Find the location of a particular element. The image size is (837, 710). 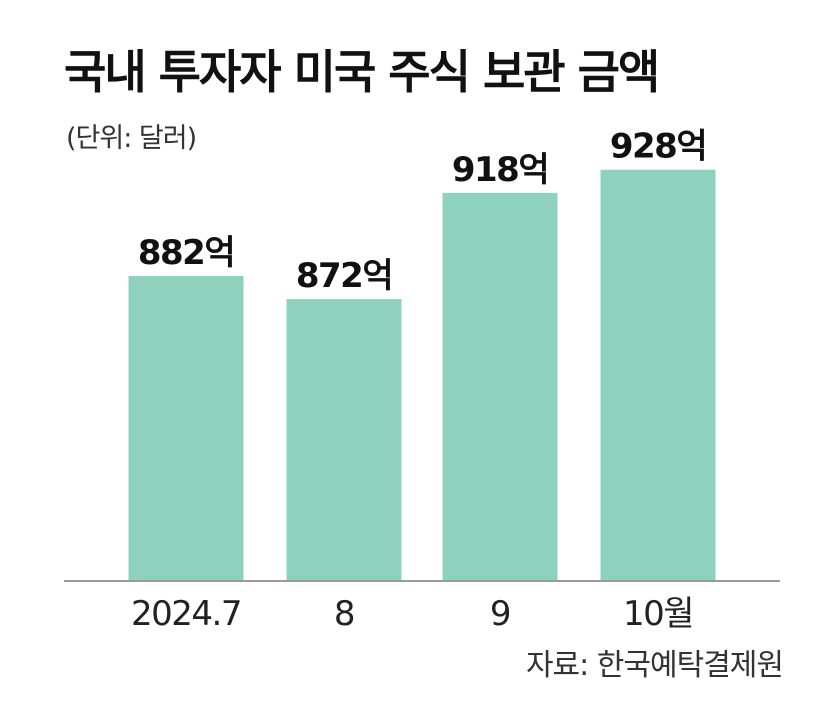

data-label-3: 928억 is located at coordinates (658, 147).